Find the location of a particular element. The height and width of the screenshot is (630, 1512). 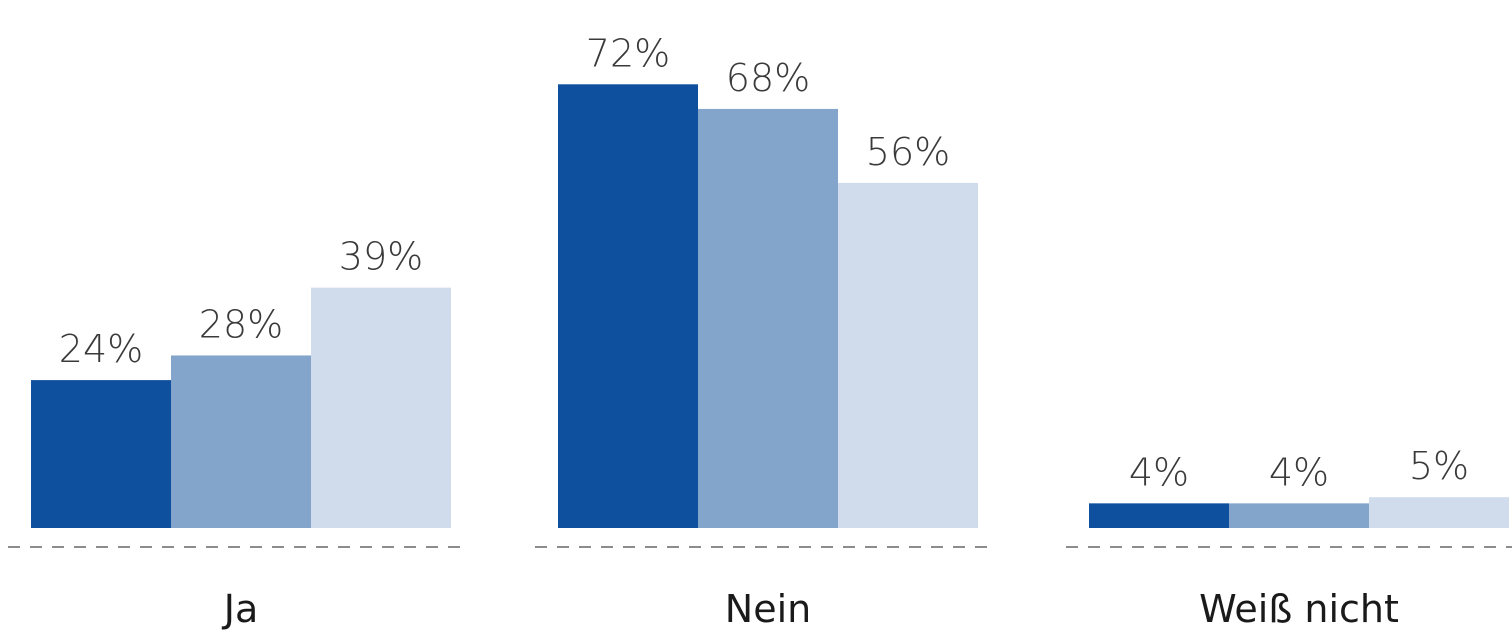

value-label: 24% is located at coordinates (101, 349).